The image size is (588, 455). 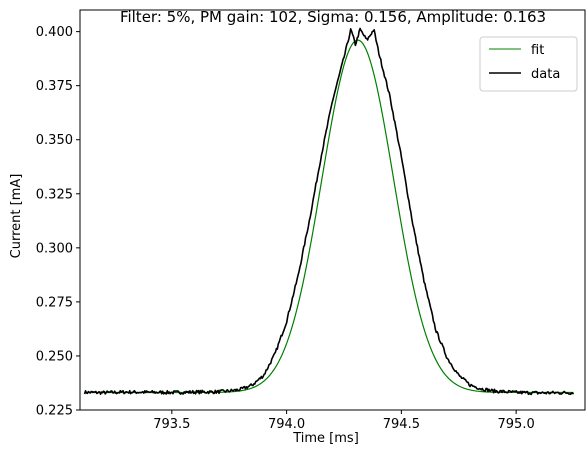 What do you see at coordinates (325, 438) in the screenshot?
I see `x-axis-label: Time [ms]` at bounding box center [325, 438].